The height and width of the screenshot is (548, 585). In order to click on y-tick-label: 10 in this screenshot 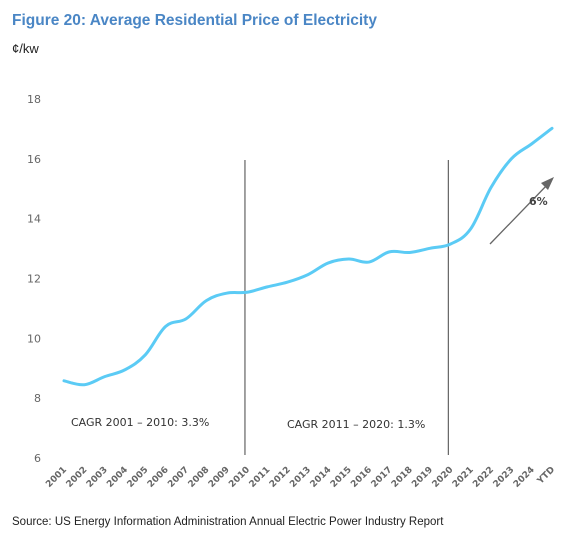, I will do `click(34, 338)`.